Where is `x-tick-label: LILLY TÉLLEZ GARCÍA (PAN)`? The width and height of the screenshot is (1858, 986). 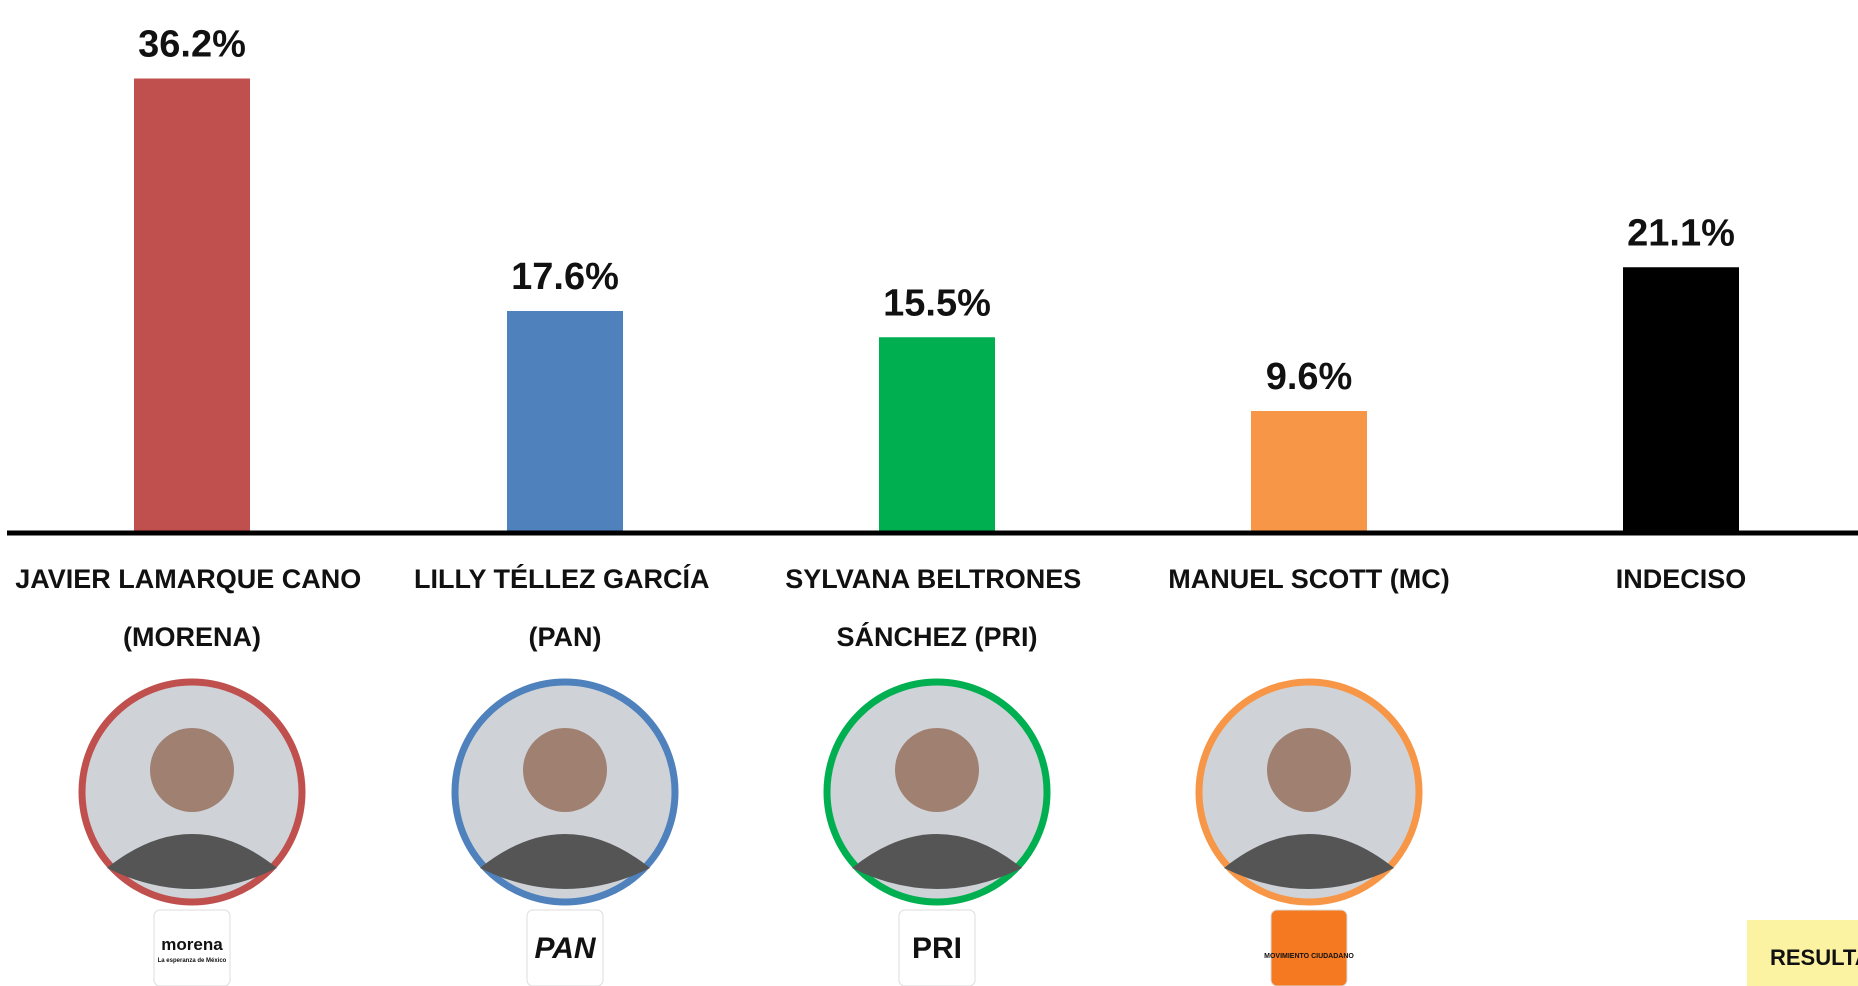 x-tick-label: LILLY TÉLLEZ GARCÍA (PAN) is located at coordinates (565, 607).